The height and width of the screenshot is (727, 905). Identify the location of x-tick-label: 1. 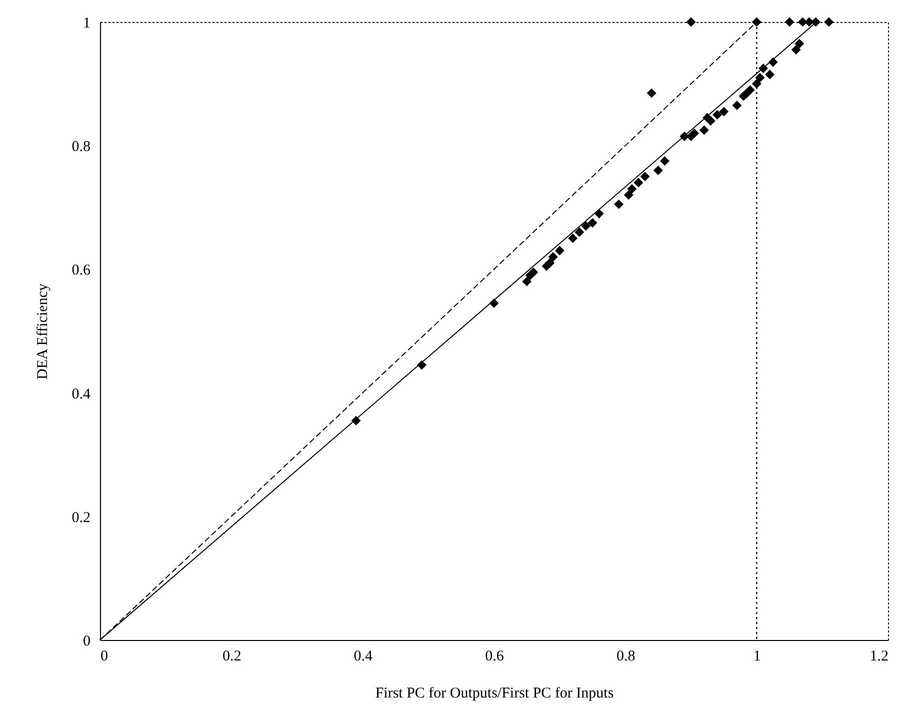
(757, 656).